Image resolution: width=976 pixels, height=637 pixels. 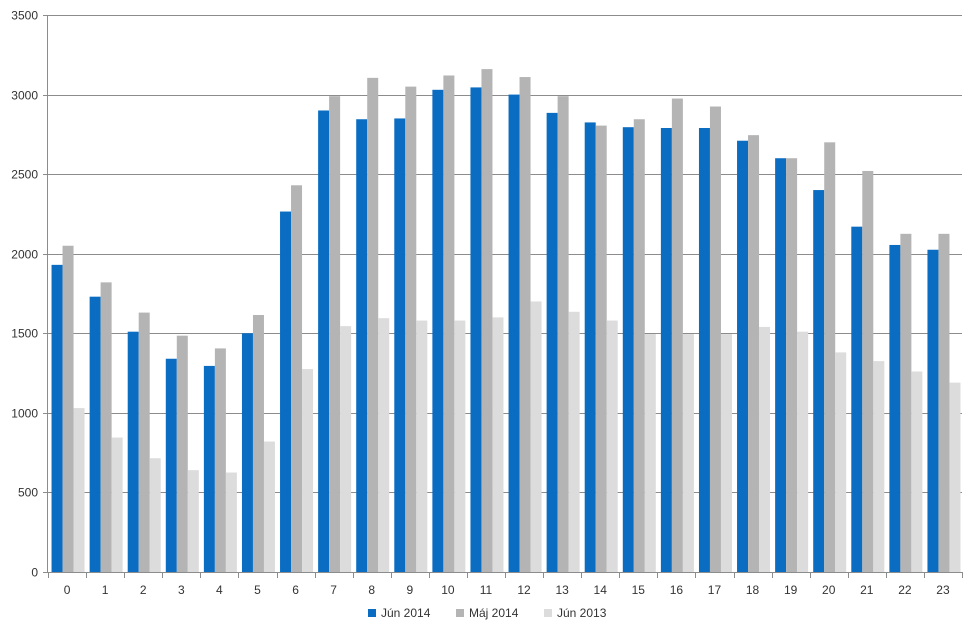 I want to click on legend-label: Jún 2013, so click(x=582, y=613).